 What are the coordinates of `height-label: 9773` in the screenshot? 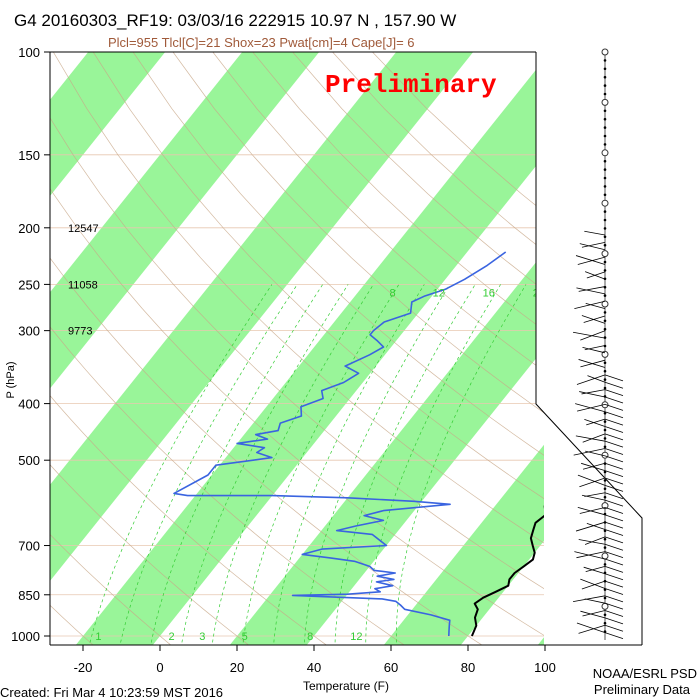 It's located at (80, 332).